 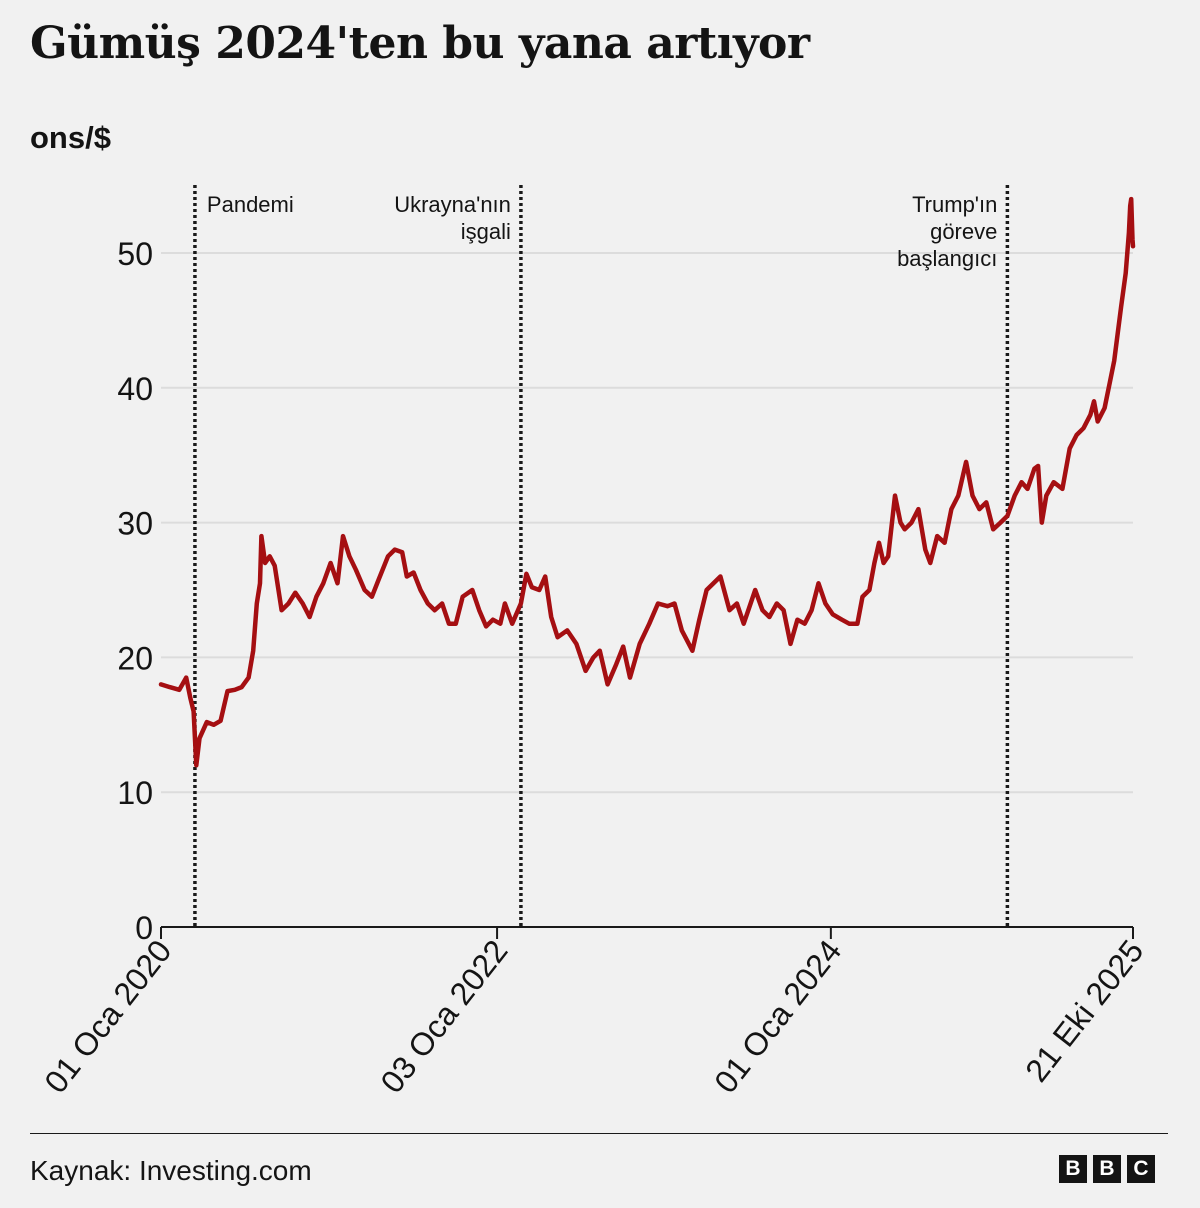 What do you see at coordinates (135, 793) in the screenshot?
I see `y-tick-label: 10` at bounding box center [135, 793].